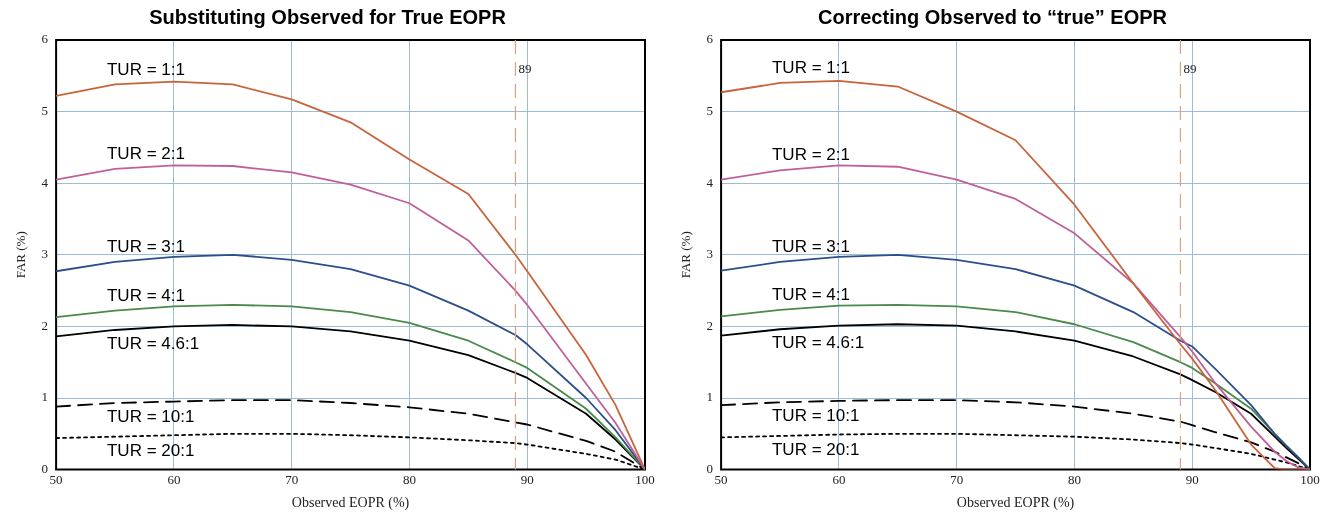 Image resolution: width=1331 pixels, height=516 pixels. I want to click on chart-title: Correcting Observed to “true” EOPR, so click(993, 16).